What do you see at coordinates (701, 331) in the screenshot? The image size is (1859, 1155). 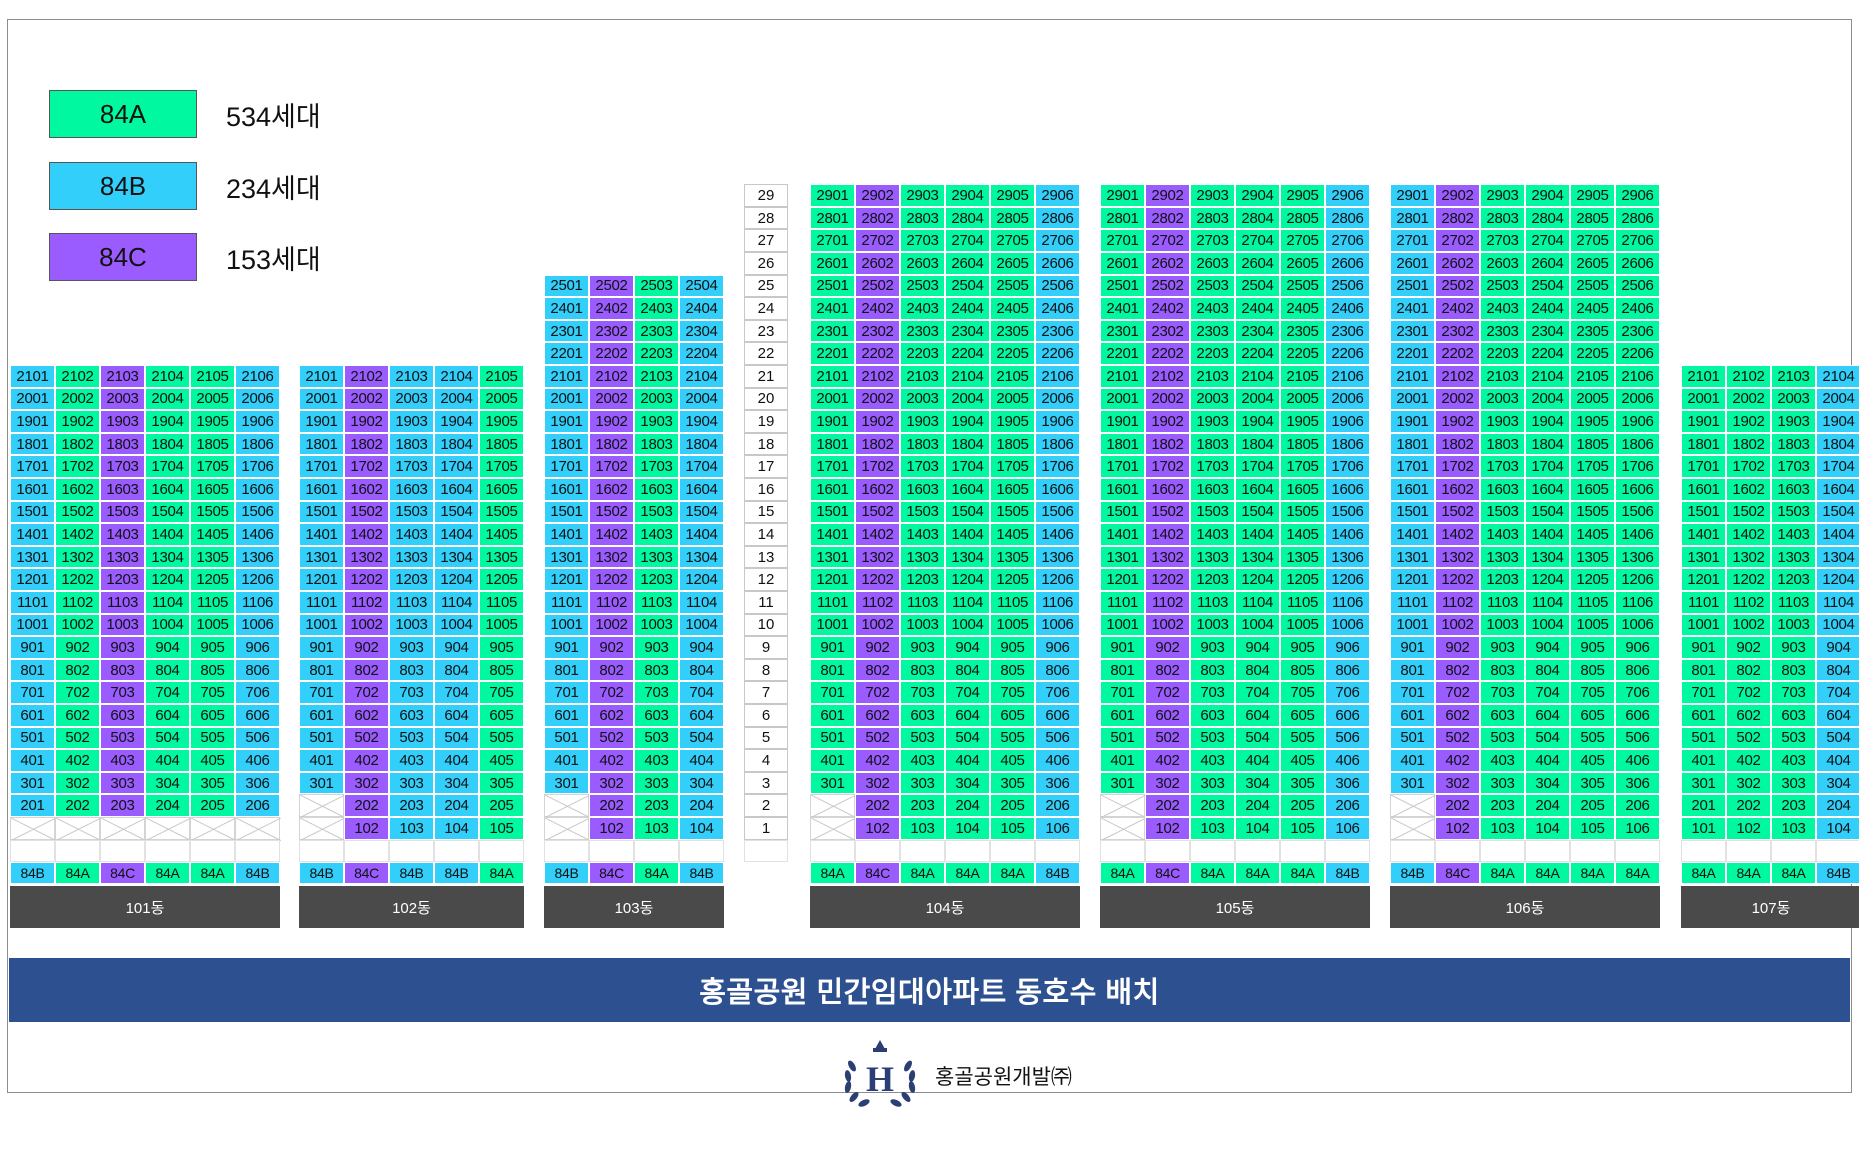 I see `unit-cell: 2304` at bounding box center [701, 331].